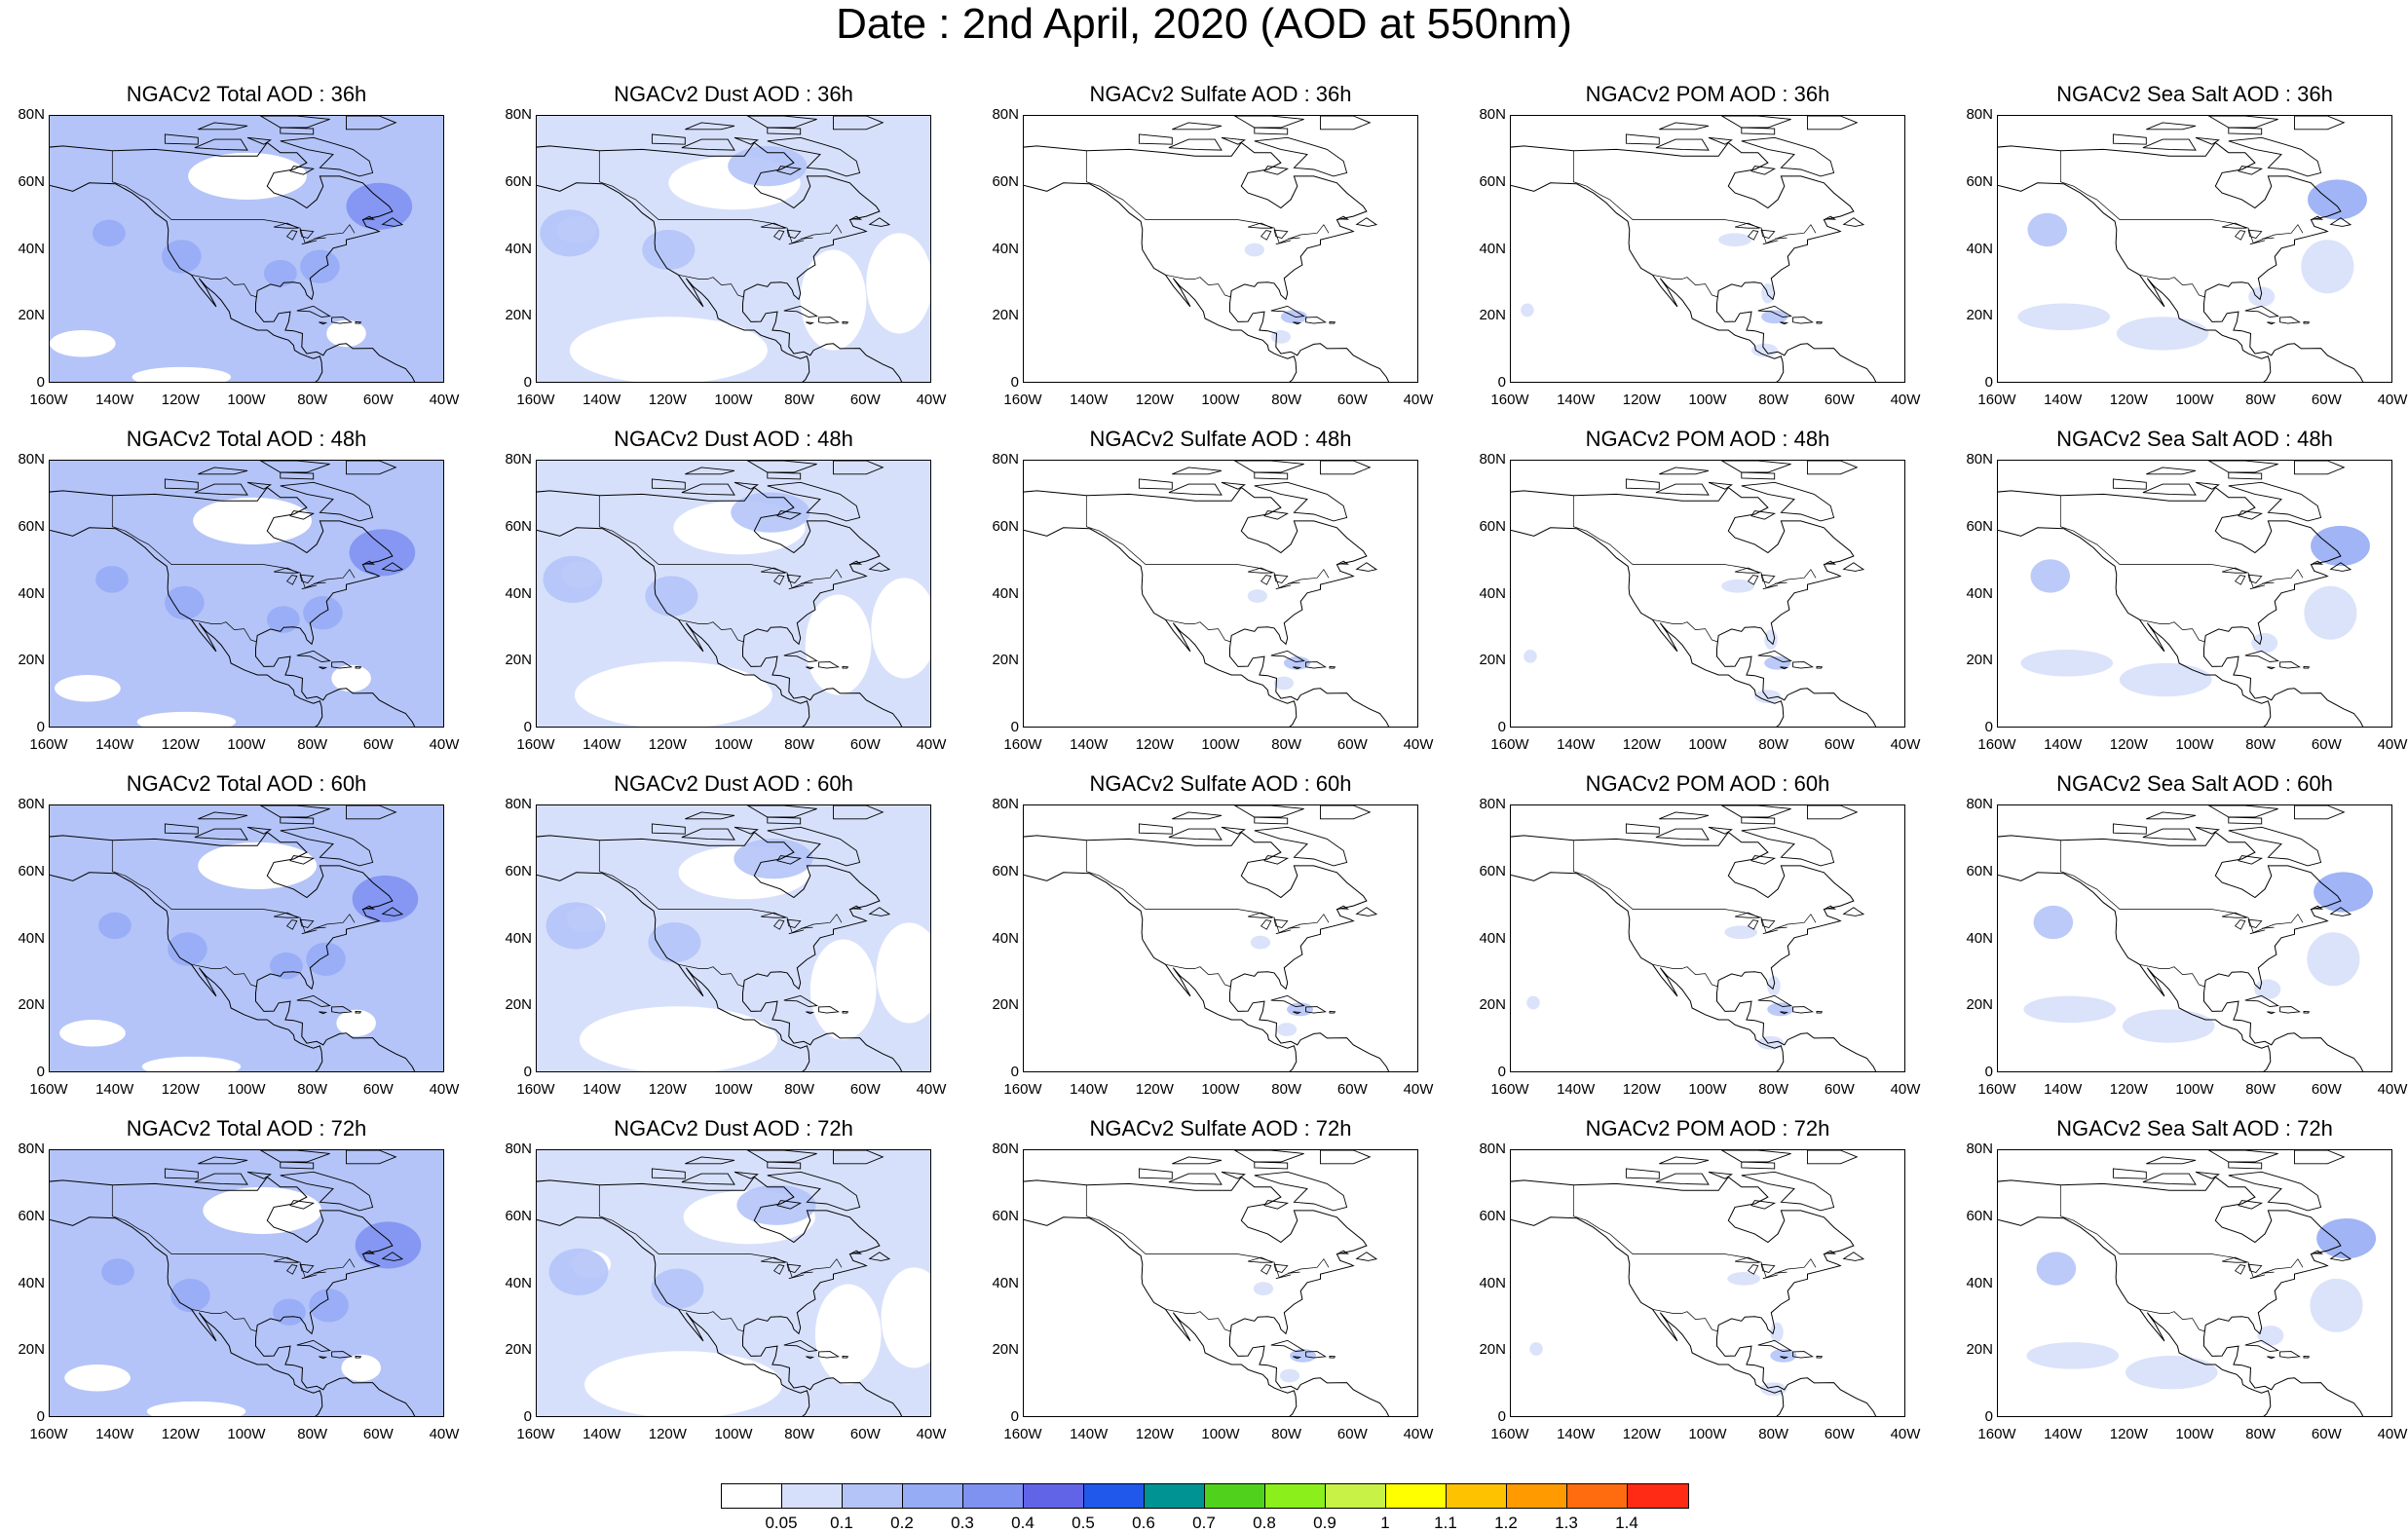  What do you see at coordinates (527, 1072) in the screenshot?
I see `y-tick-label: 0` at bounding box center [527, 1072].